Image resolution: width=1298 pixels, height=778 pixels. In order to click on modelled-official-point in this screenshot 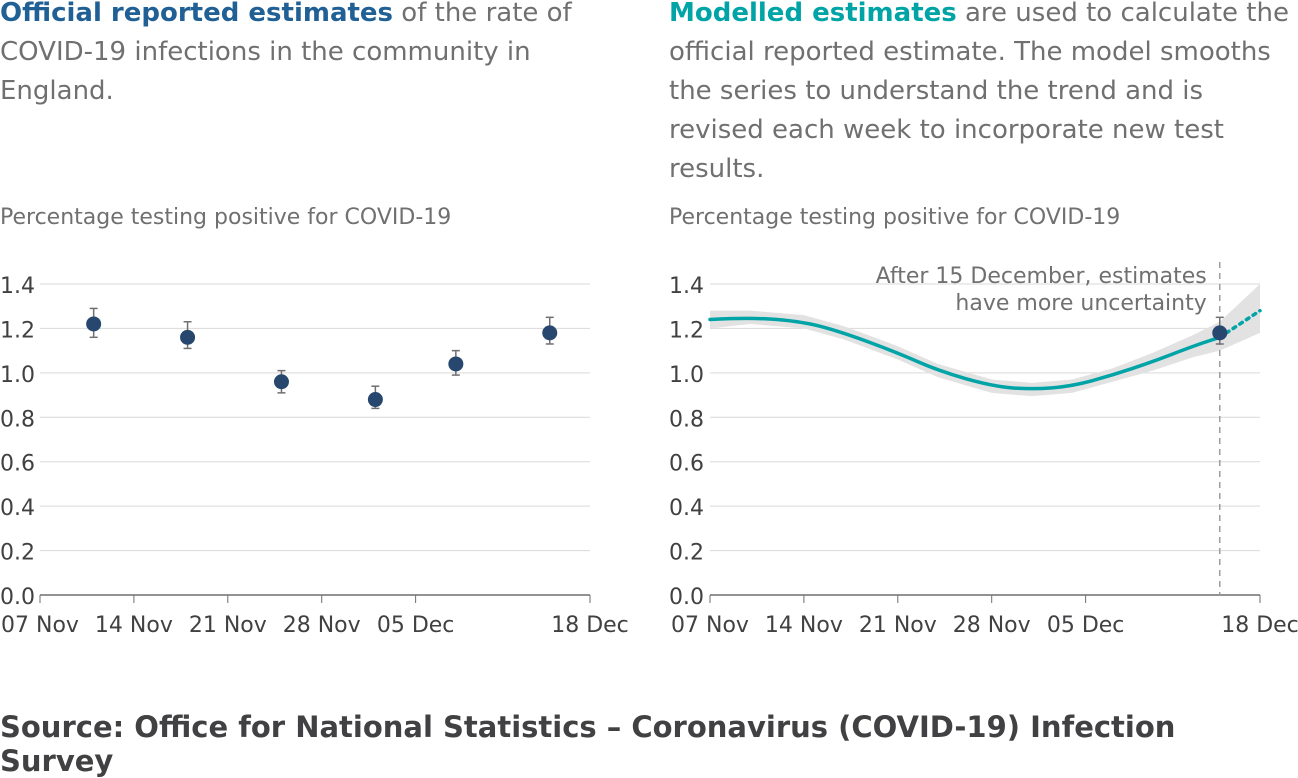, I will do `click(1220, 333)`.